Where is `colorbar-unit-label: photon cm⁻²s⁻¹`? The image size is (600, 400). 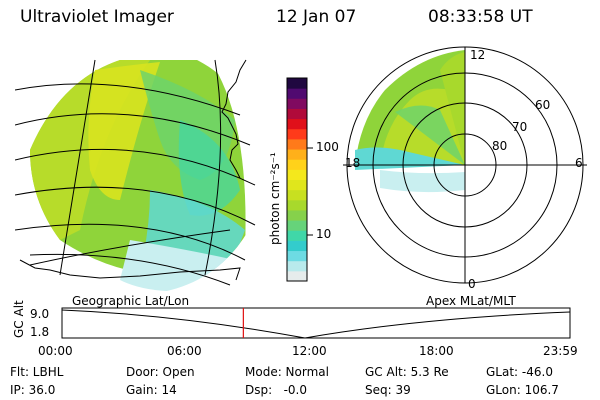
colorbar-unit-label: photon cm⁻²s⁻¹ is located at coordinates (275, 198).